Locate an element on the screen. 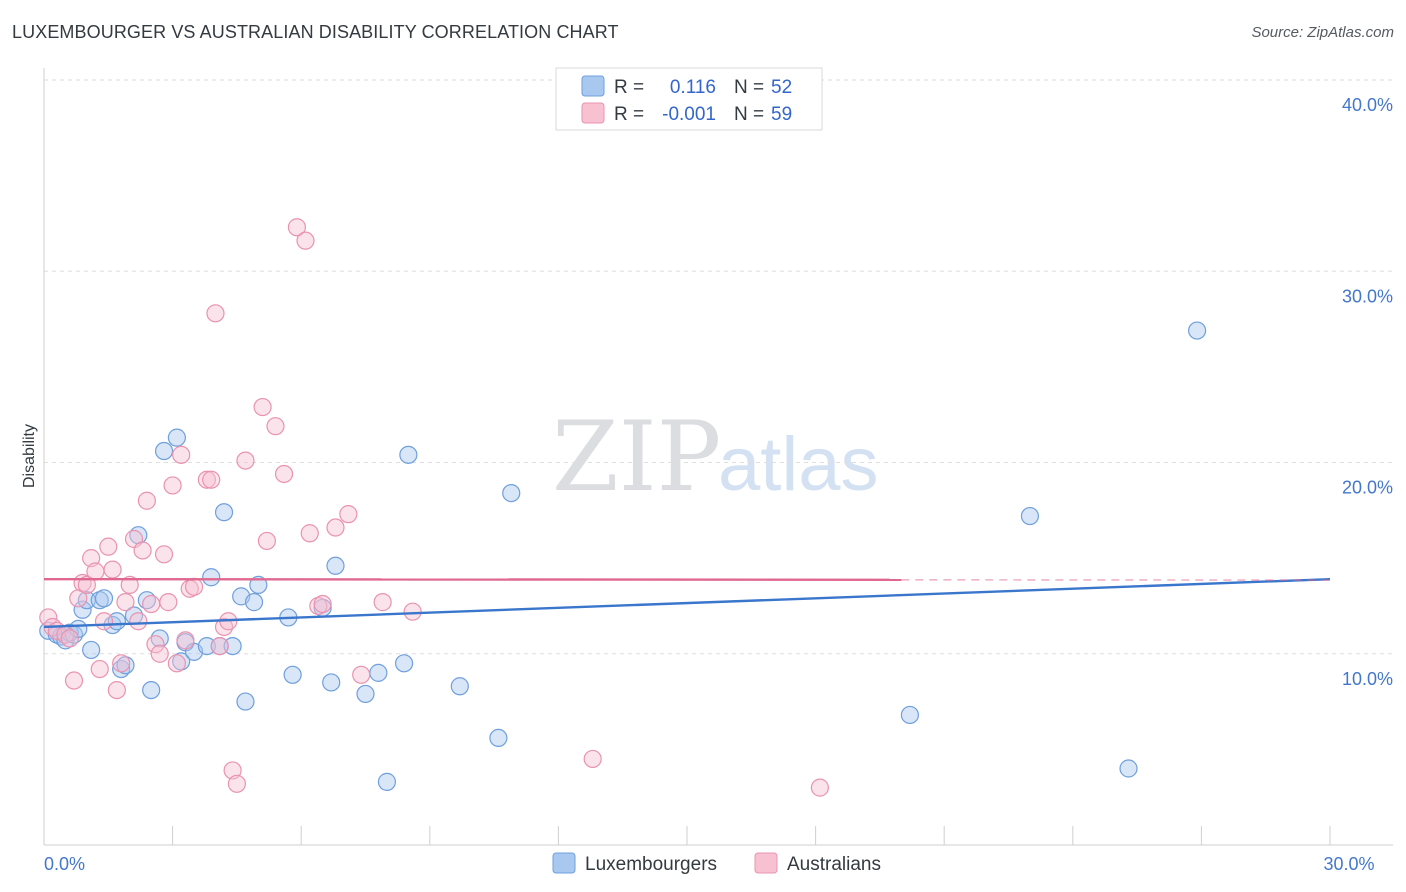  x-tick-labels: 0.0% 30.0% is located at coordinates (709, 864).